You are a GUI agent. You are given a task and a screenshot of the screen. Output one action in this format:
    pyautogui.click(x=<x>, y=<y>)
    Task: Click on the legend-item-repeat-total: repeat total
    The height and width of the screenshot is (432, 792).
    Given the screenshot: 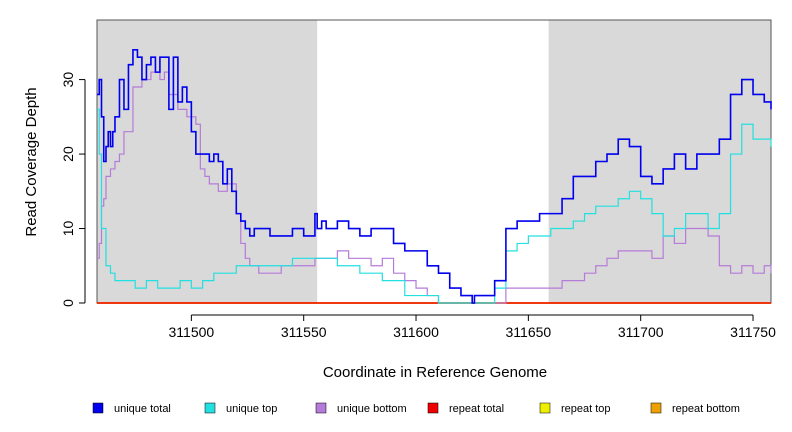 What is the action you would take?
    pyautogui.click(x=465, y=408)
    